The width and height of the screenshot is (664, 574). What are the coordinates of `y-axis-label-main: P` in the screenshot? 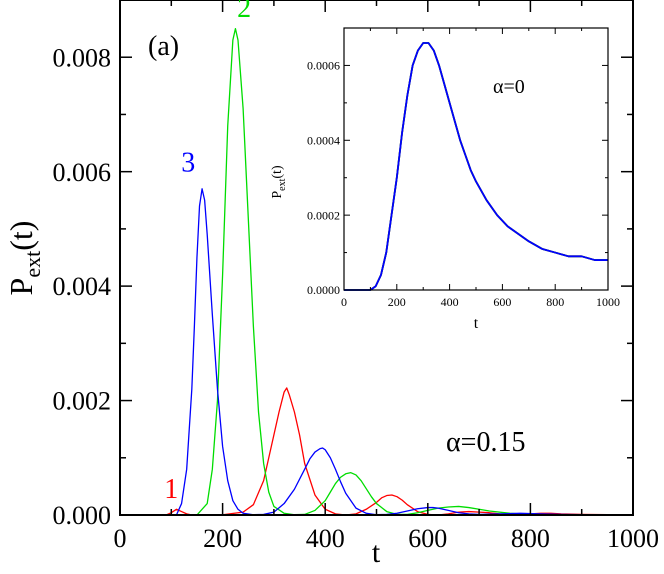 It's located at (21, 287).